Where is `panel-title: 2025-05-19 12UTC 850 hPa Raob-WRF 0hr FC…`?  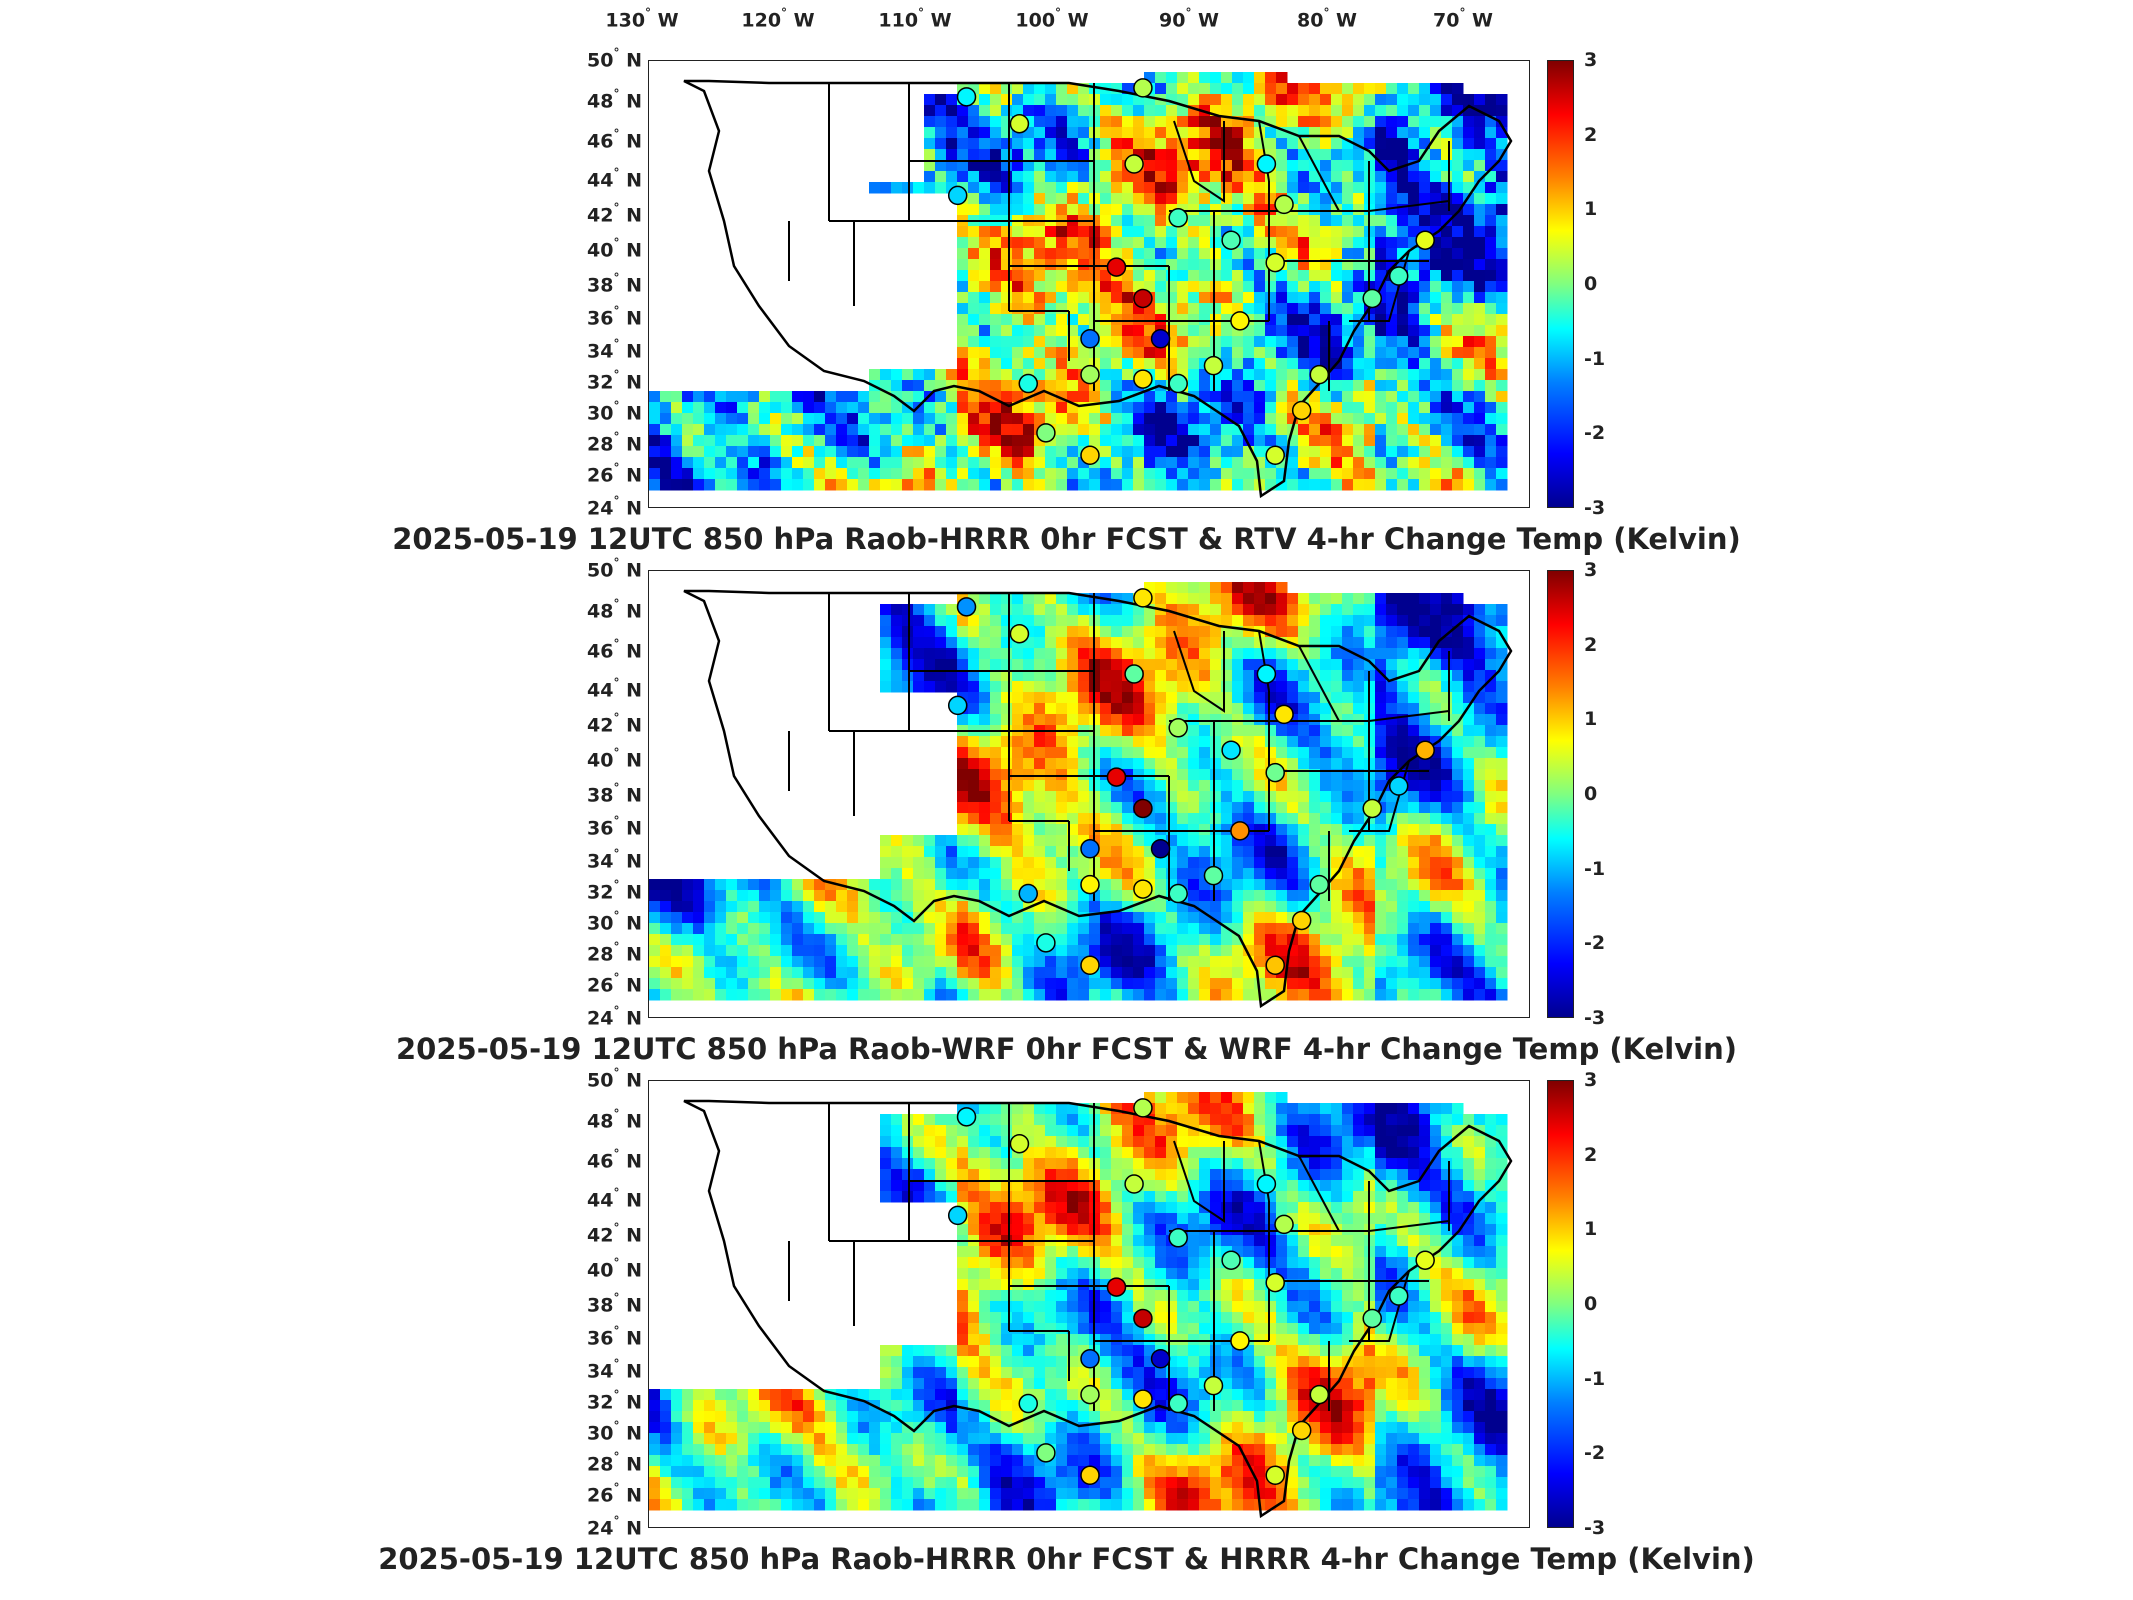
panel-title: 2025-05-19 12UTC 850 hPa Raob-WRF 0hr FC… is located at coordinates (1066, 1049).